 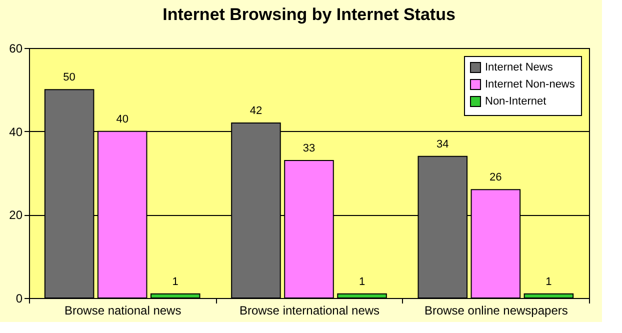 I want to click on legend-label: Internet News, so click(x=519, y=68).